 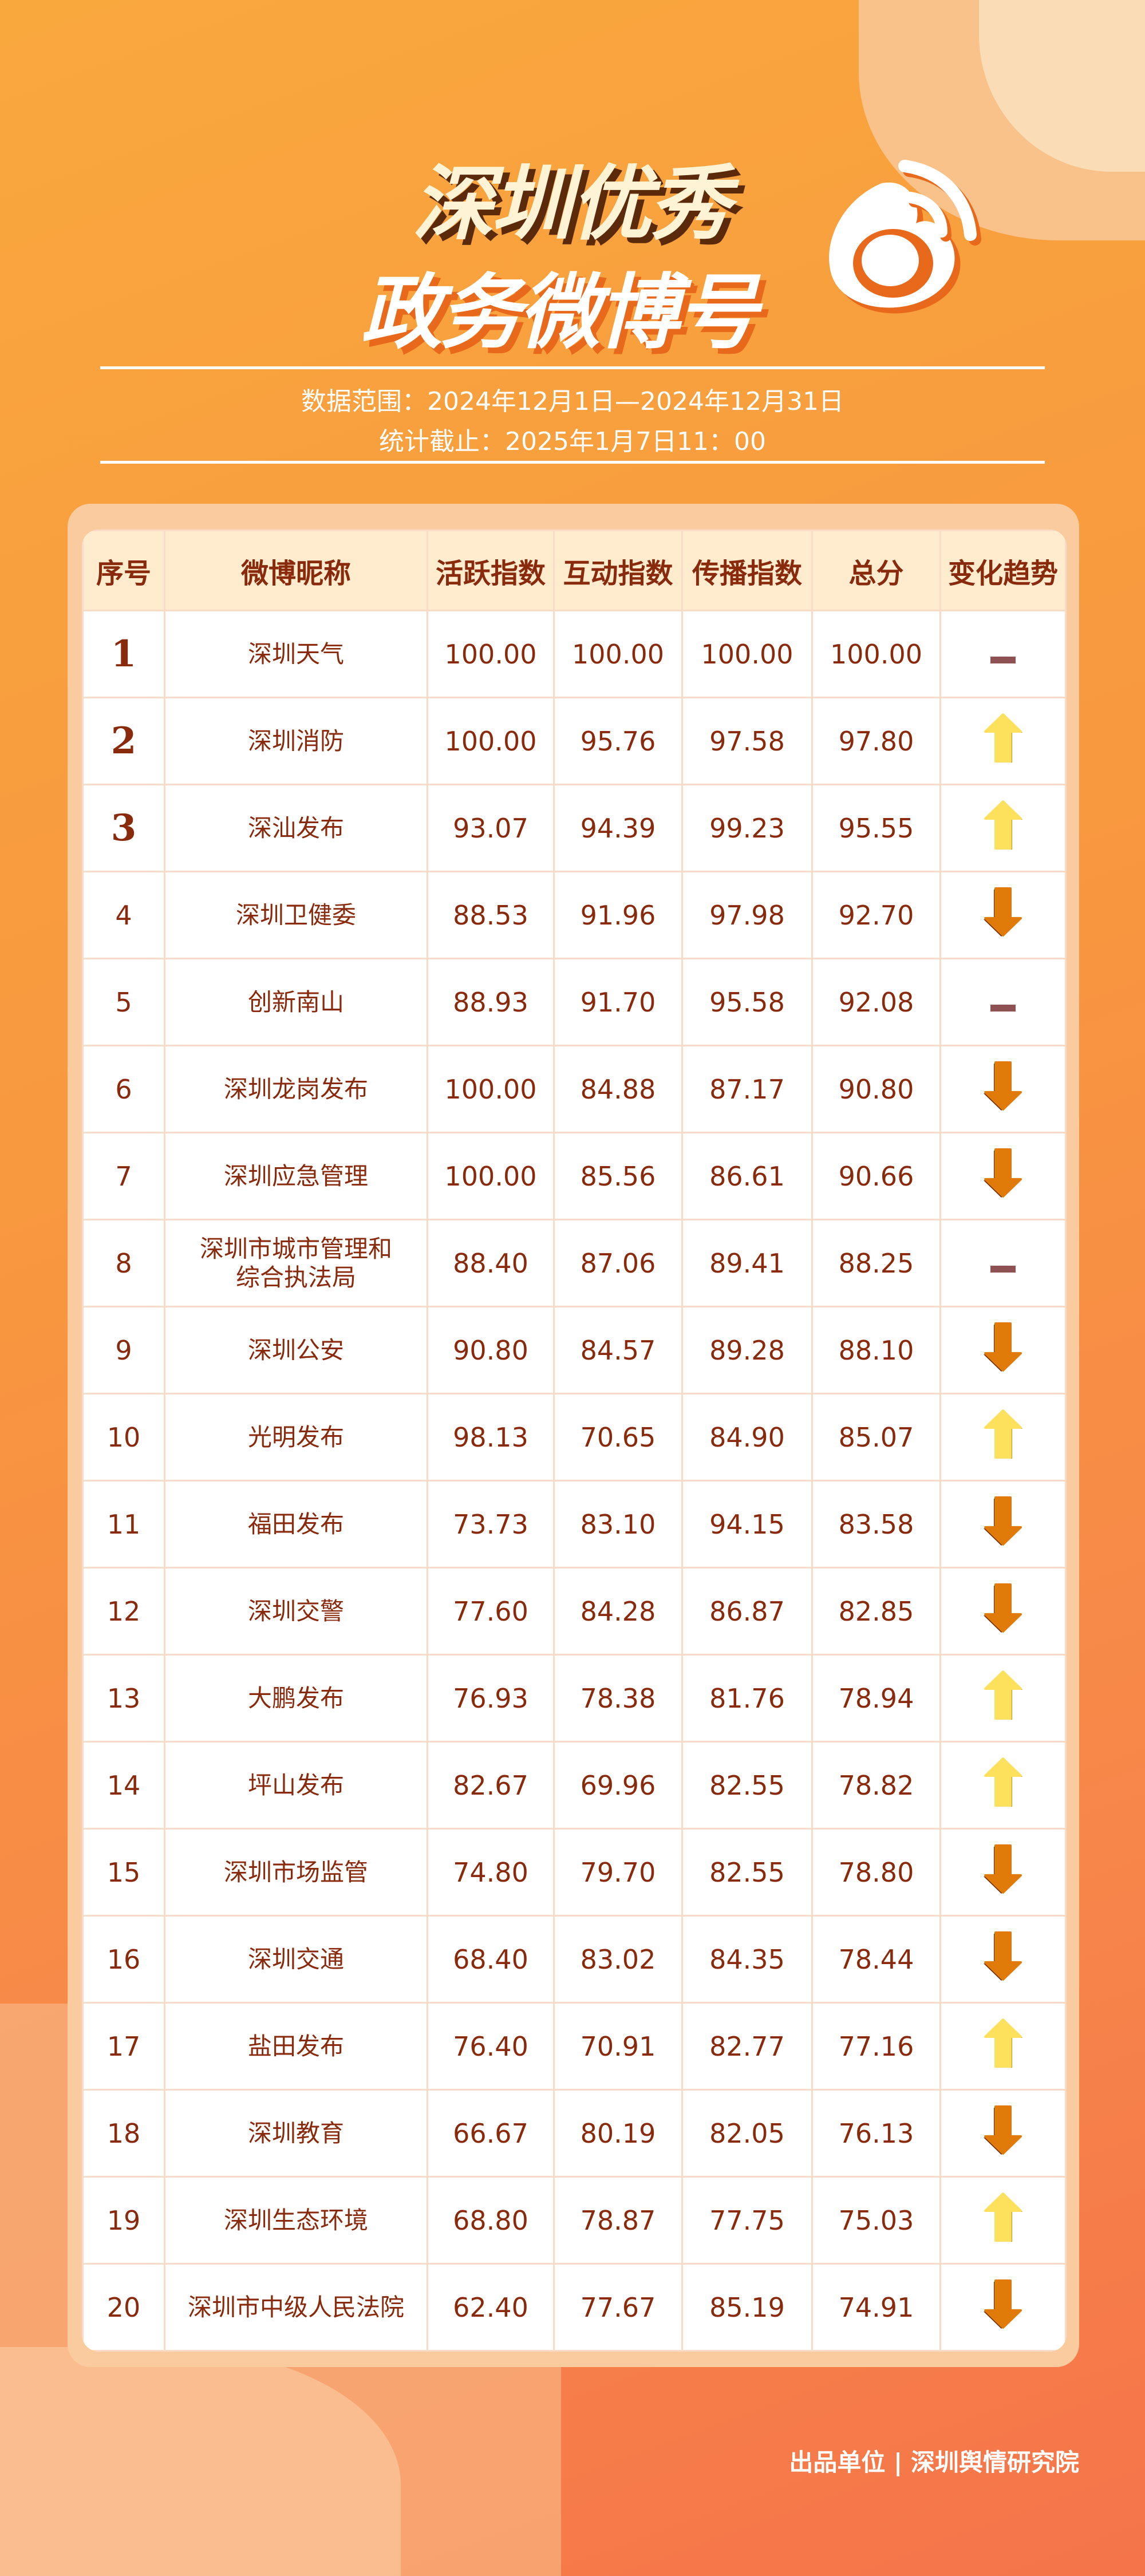 What do you see at coordinates (296, 1872) in the screenshot?
I see `account-name: 深圳市场监管` at bounding box center [296, 1872].